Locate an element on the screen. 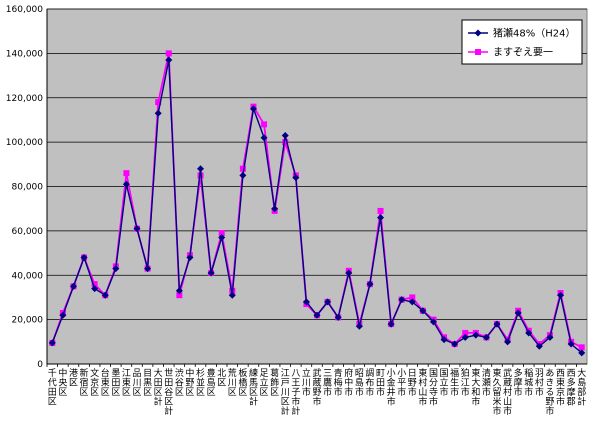  legend-marker is located at coordinates (478, 33).